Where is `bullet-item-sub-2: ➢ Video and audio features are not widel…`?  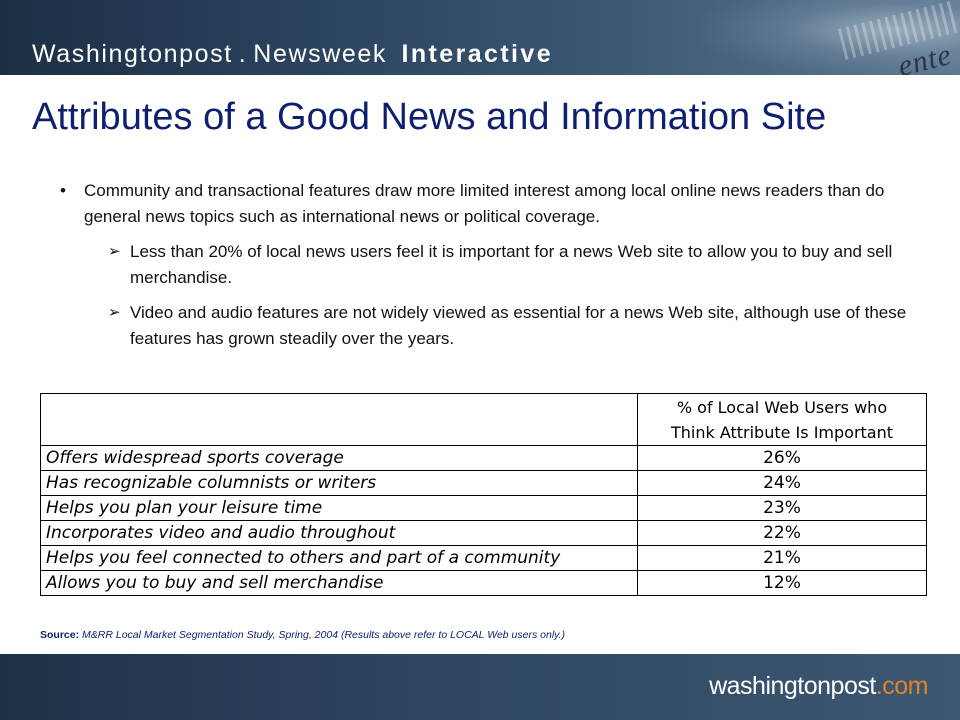 bullet-item-sub-2: ➢ Video and audio features are not widel… is located at coordinates (485, 326).